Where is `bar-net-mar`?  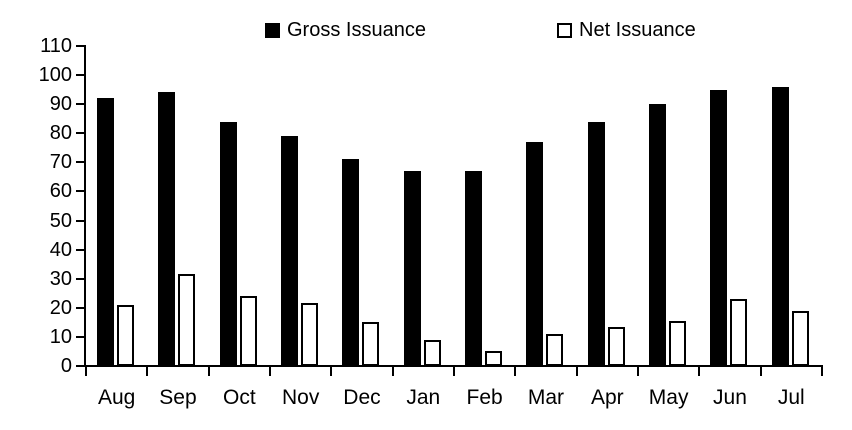
bar-net-mar is located at coordinates (555, 350).